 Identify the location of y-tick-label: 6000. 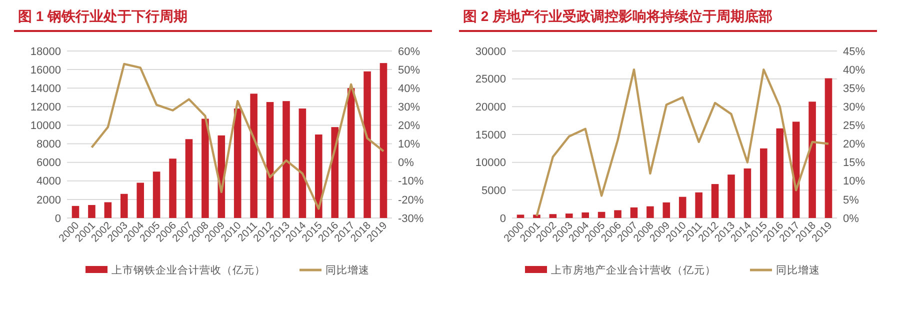
(48, 163).